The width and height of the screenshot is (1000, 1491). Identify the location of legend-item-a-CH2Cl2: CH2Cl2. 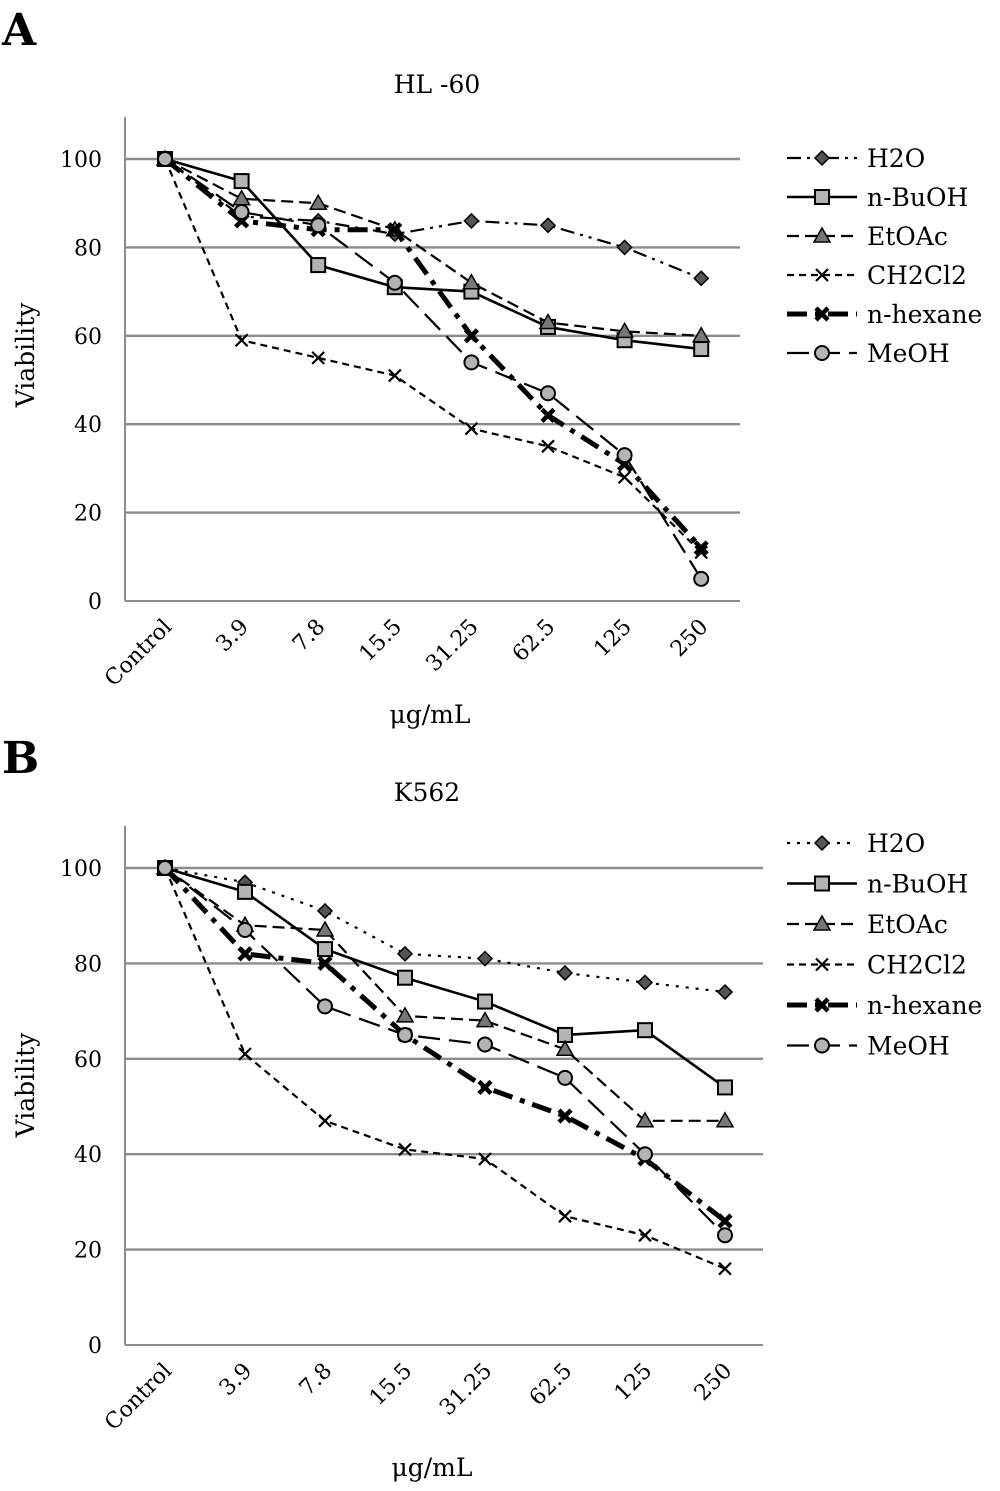
(877, 275).